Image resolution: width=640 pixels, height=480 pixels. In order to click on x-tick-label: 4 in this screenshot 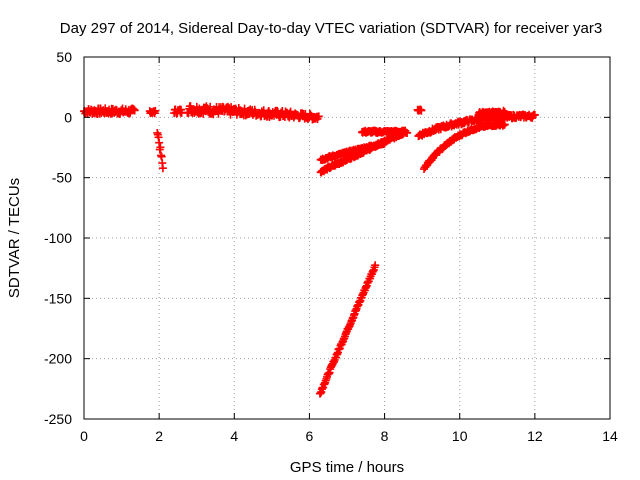, I will do `click(234, 436)`.